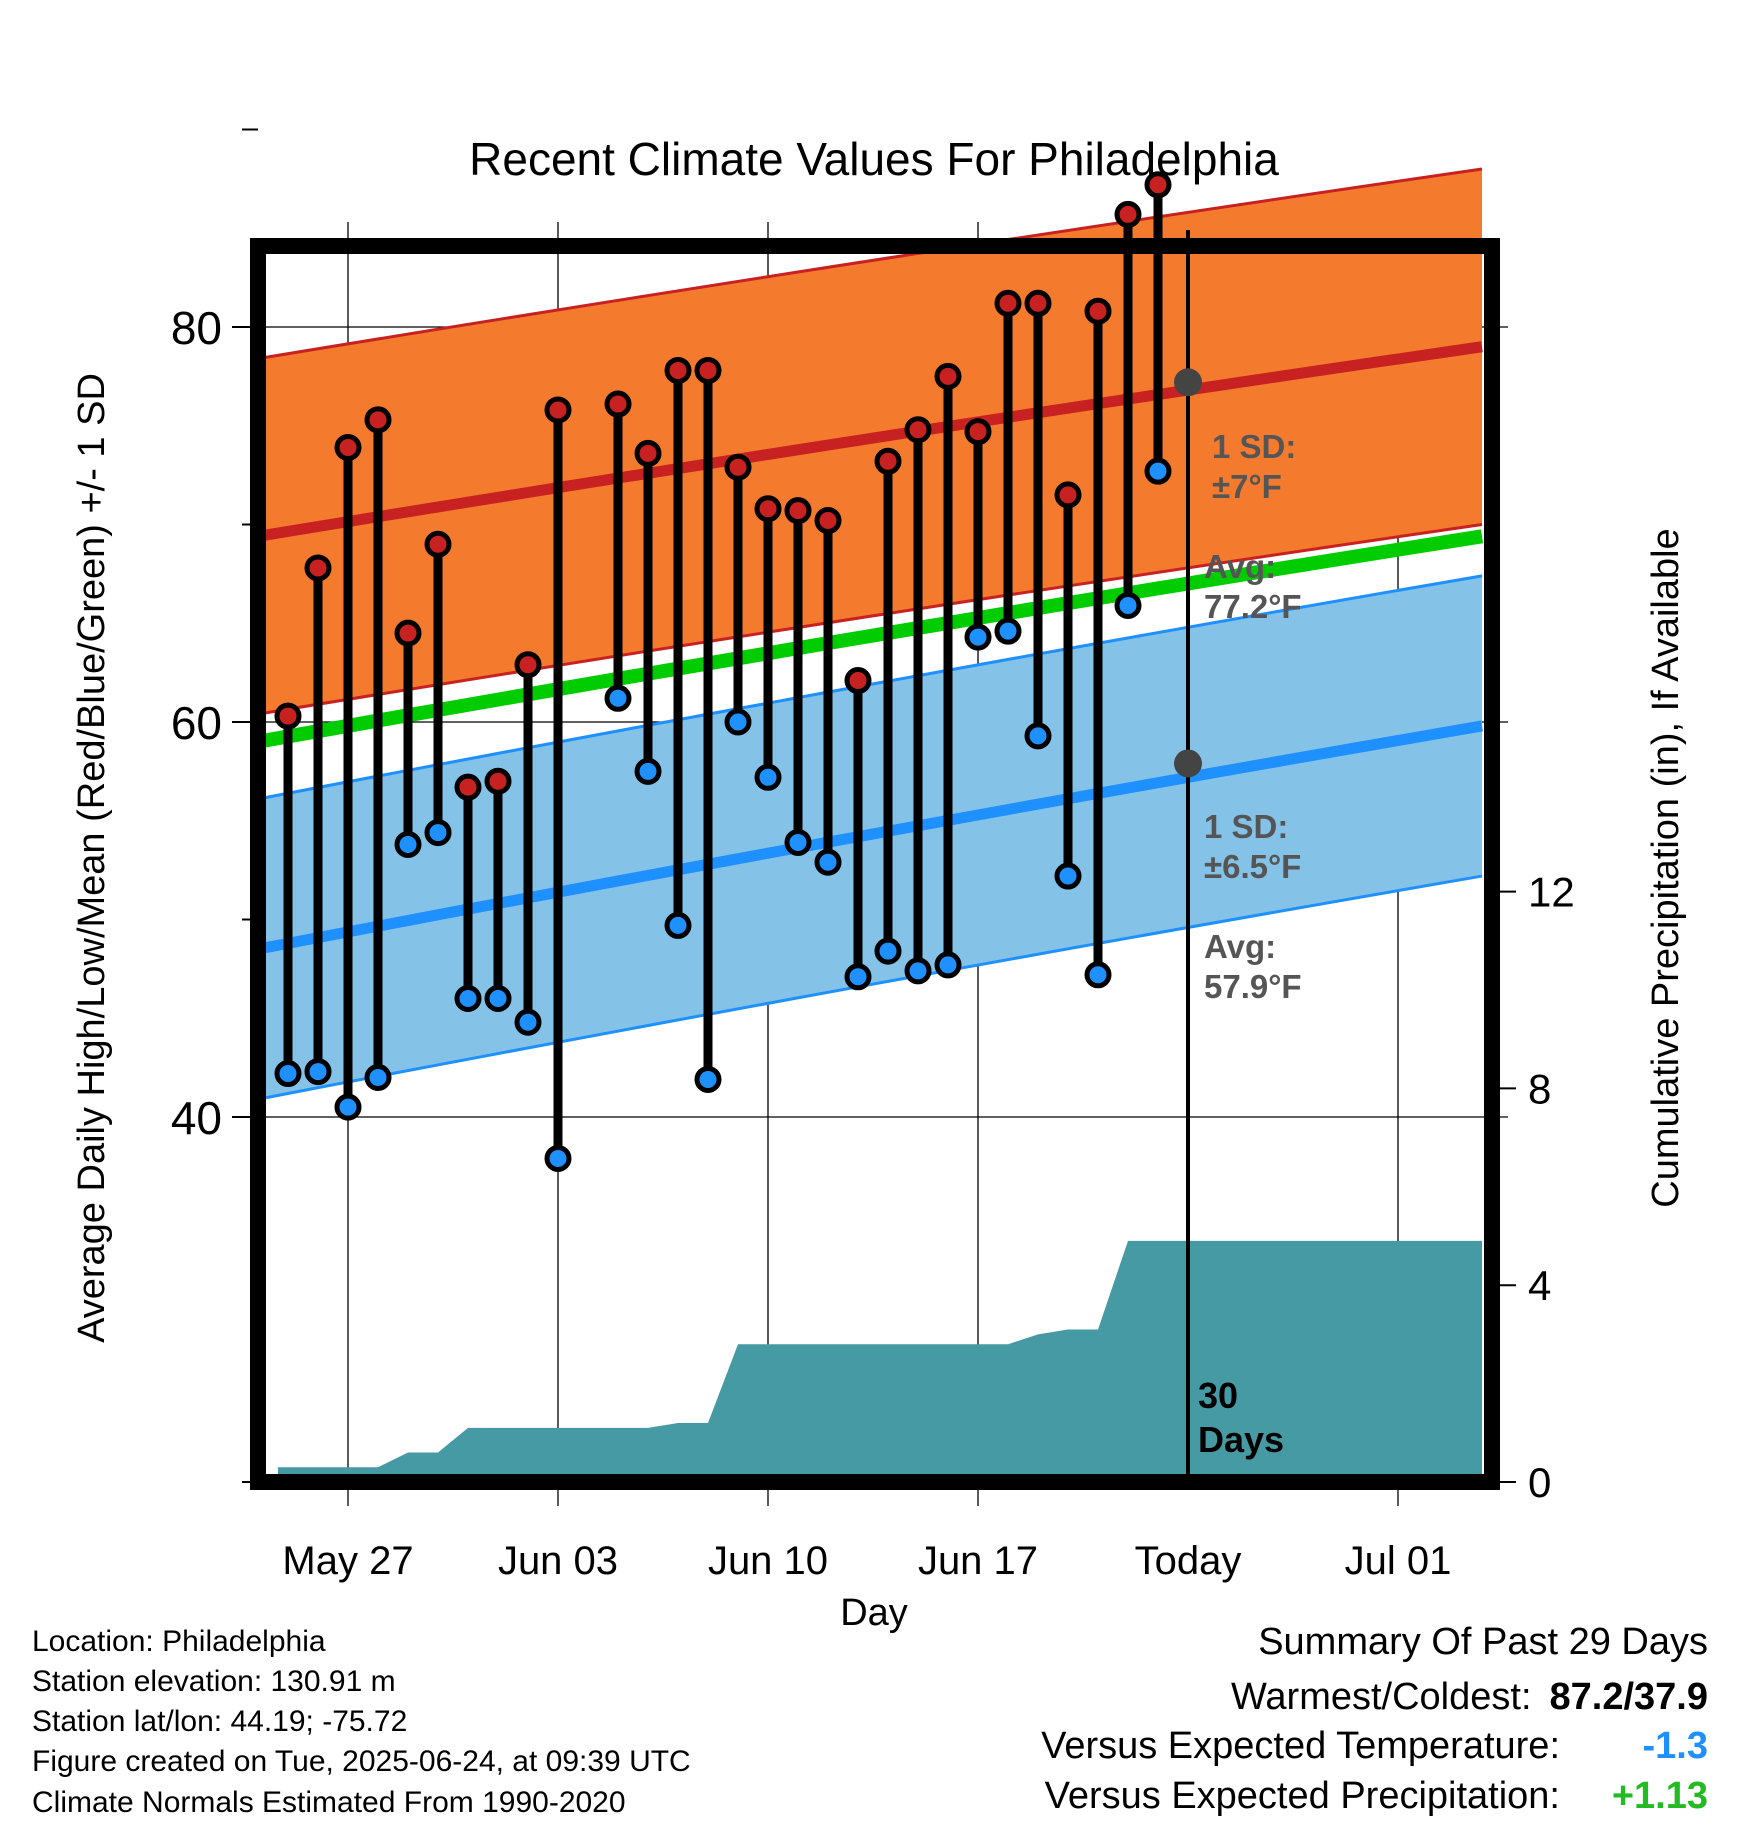 The height and width of the screenshot is (1828, 1748). What do you see at coordinates (1551, 892) in the screenshot?
I see `y2-tick-label: 12` at bounding box center [1551, 892].